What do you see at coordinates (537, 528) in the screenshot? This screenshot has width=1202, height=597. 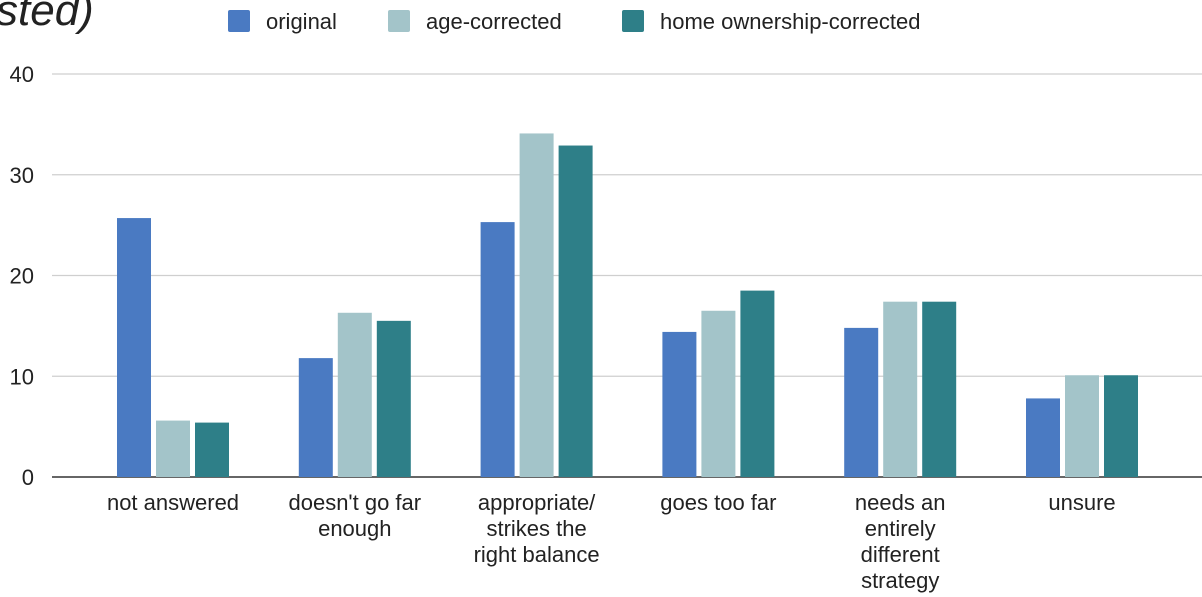 I see `x-tick-label: appropriate/strikes the right balance` at bounding box center [537, 528].